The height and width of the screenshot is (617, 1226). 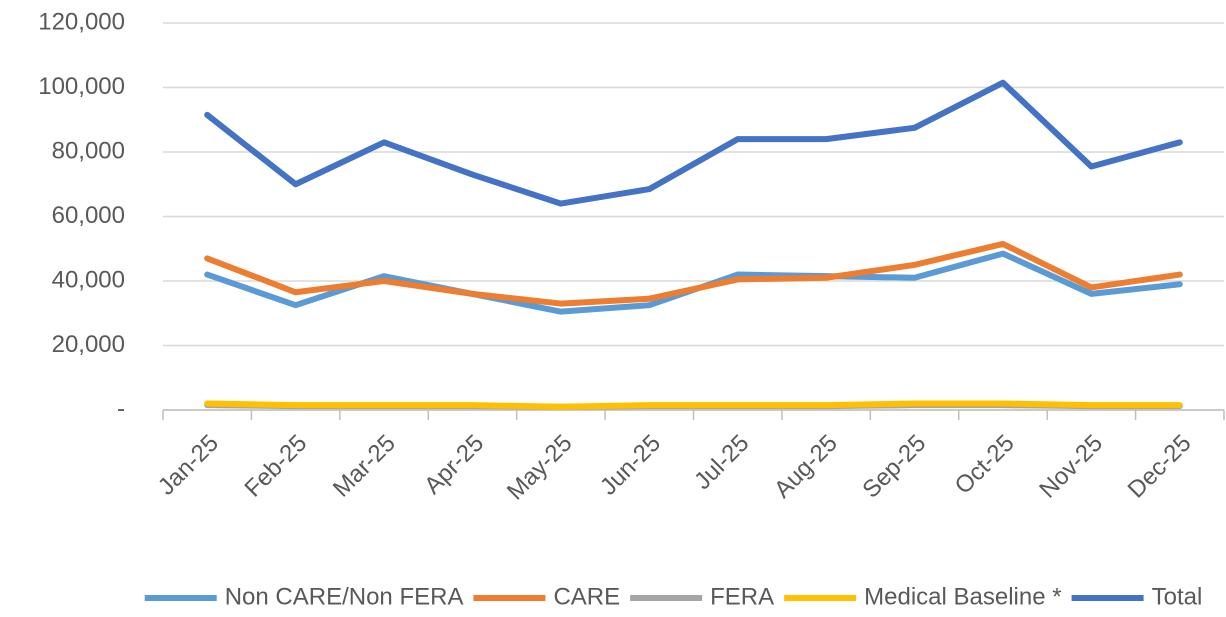 What do you see at coordinates (88, 279) in the screenshot?
I see `y-tick-label: 40,000` at bounding box center [88, 279].